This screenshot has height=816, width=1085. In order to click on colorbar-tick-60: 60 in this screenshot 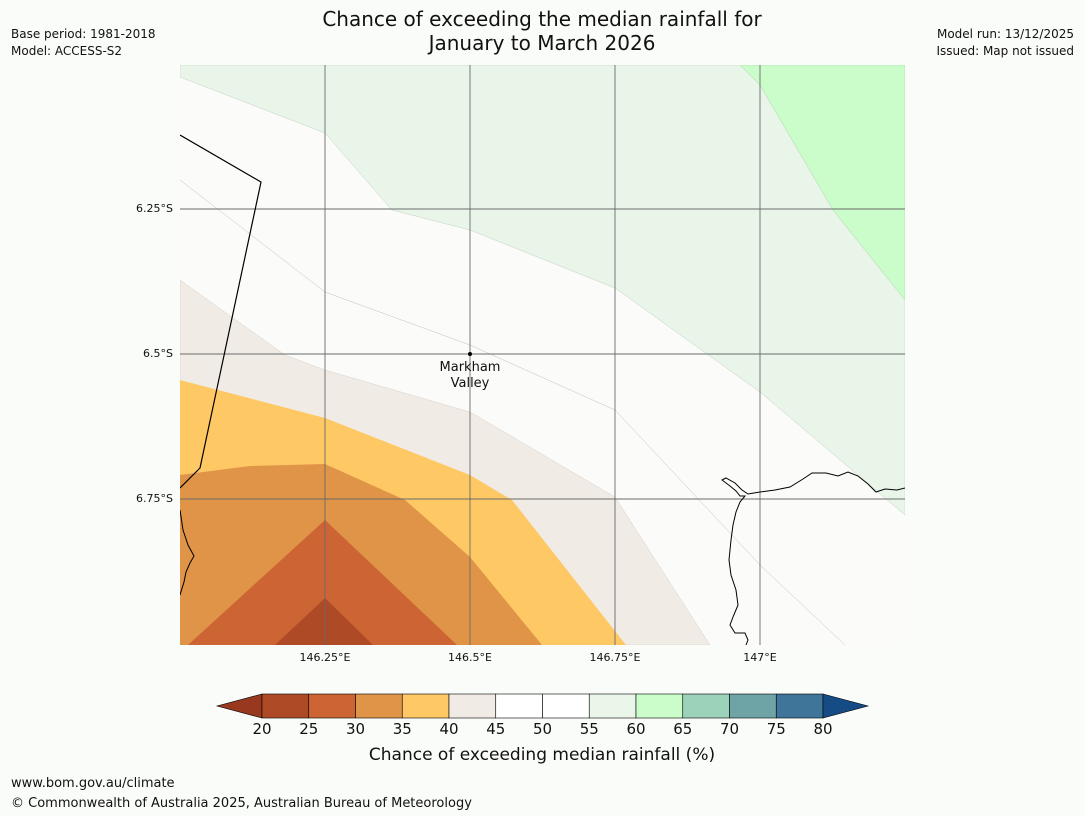, I will do `click(636, 729)`.